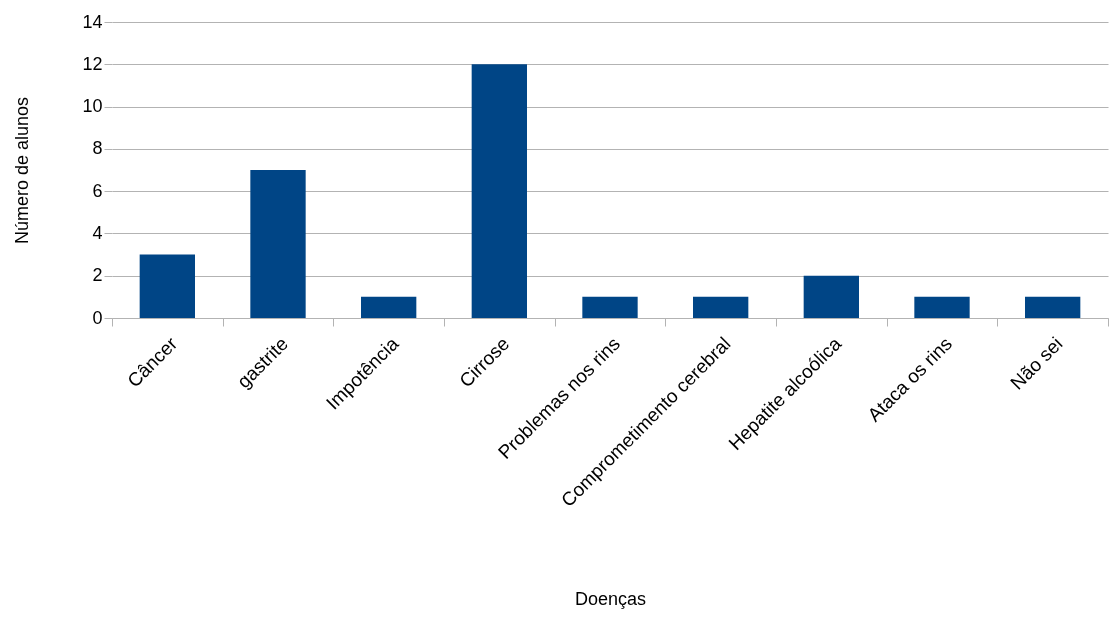  What do you see at coordinates (22, 170) in the screenshot?
I see `y-axis-title: Número de alunos` at bounding box center [22, 170].